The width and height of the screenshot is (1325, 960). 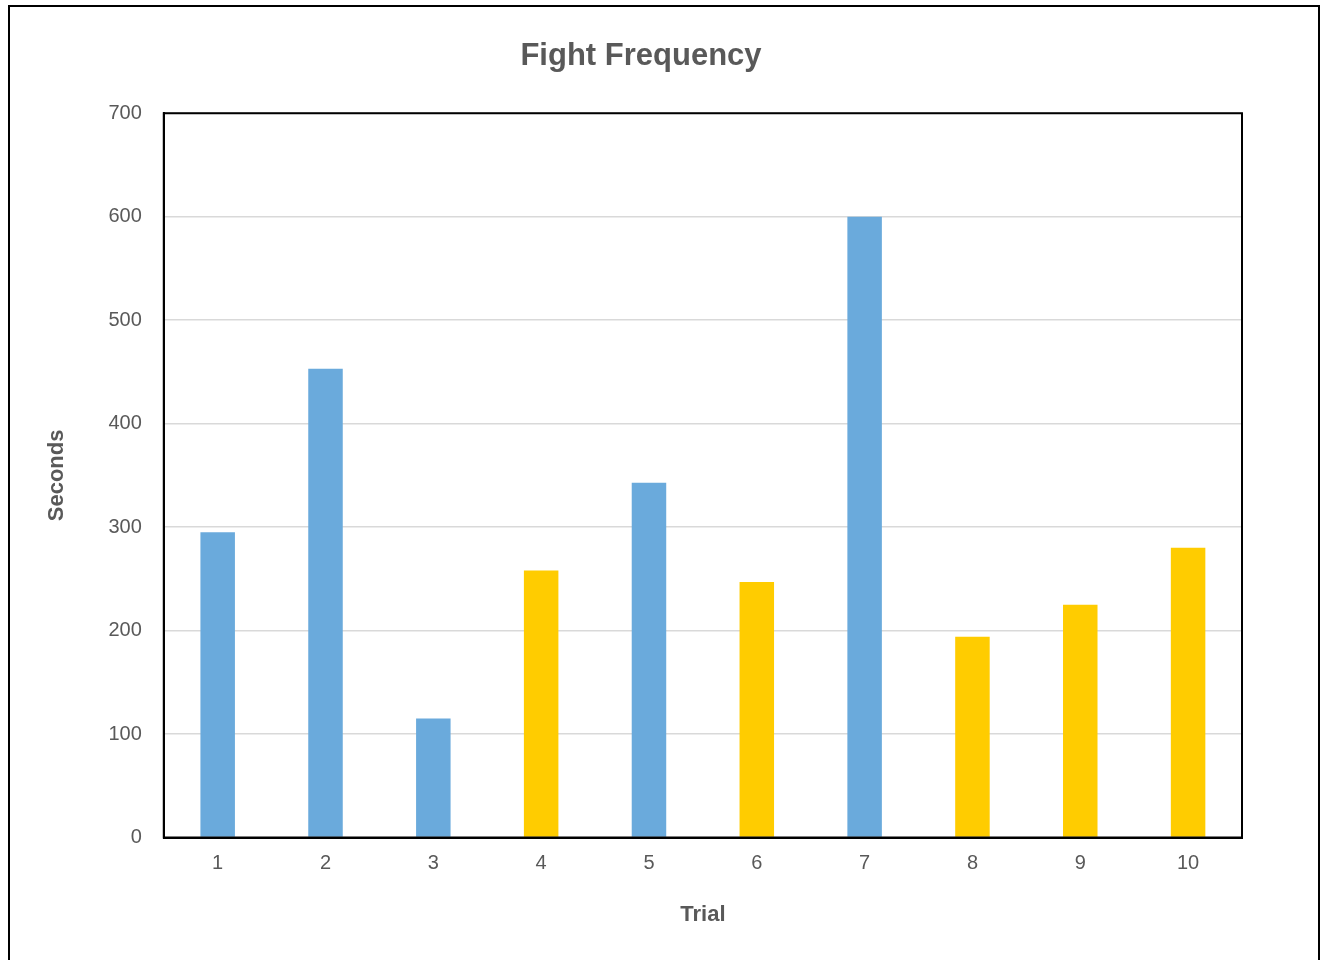 I want to click on y-tick-label: 400, so click(x=125, y=422).